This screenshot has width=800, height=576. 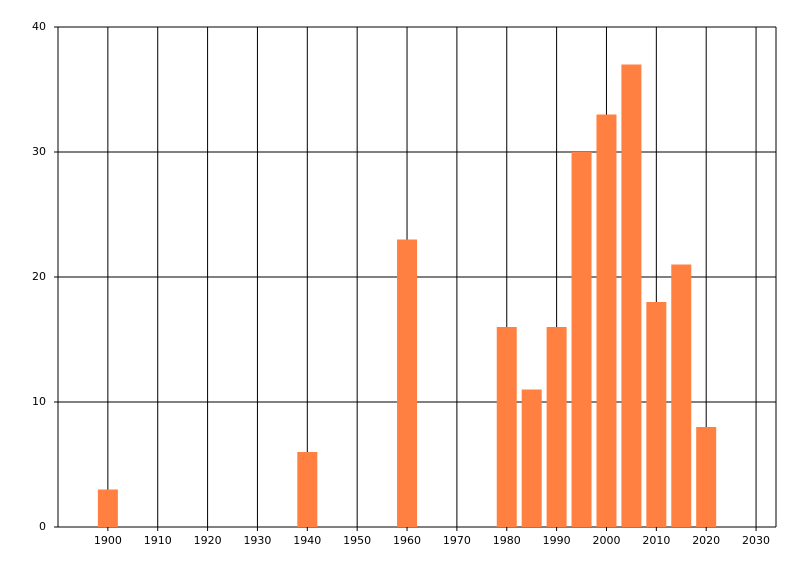 What do you see at coordinates (158, 540) in the screenshot?
I see `x-tick-label: 1910` at bounding box center [158, 540].